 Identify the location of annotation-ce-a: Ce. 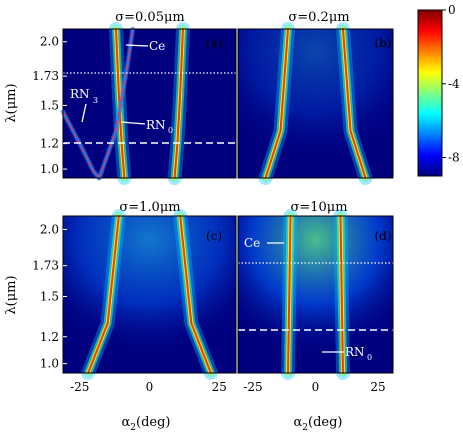
(157, 46).